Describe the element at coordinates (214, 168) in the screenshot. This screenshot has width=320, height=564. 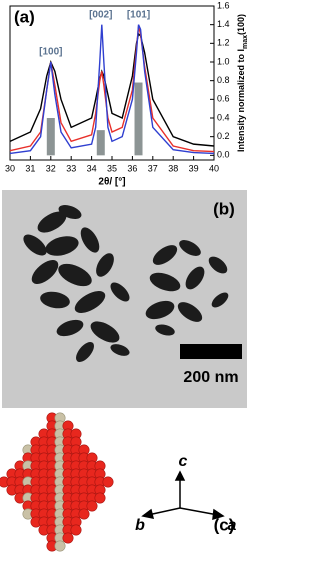
I see `x-tick-label: 40` at that location.